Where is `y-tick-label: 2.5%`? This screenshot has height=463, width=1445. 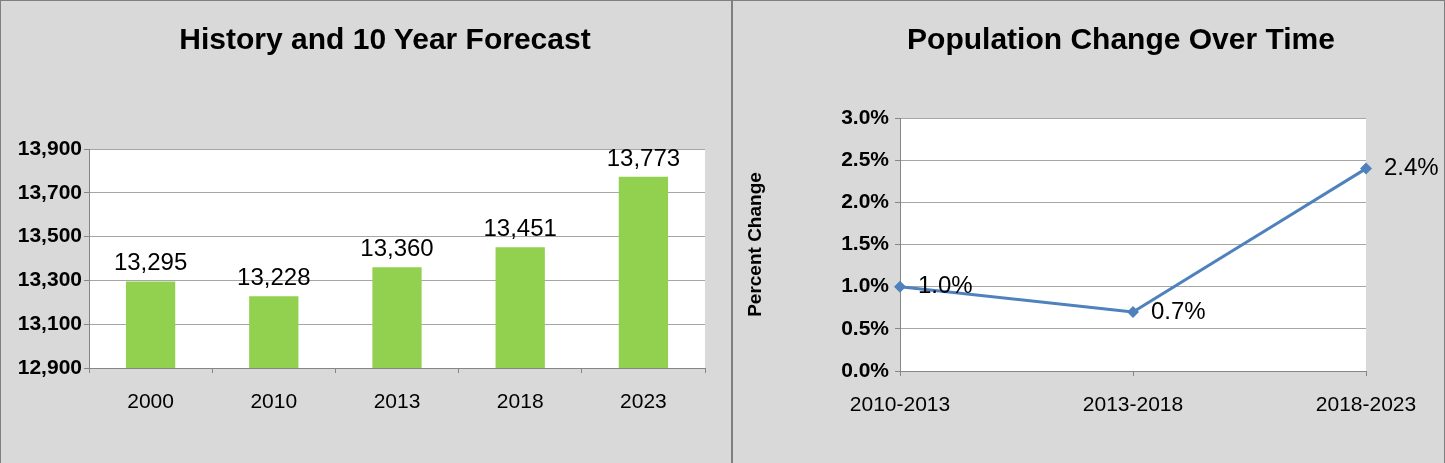
y-tick-label: 2.5% is located at coordinates (865, 158).